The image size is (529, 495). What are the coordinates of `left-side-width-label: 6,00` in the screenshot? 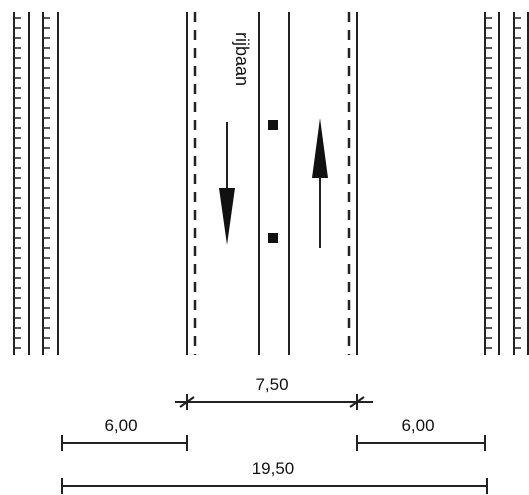 It's located at (120, 425).